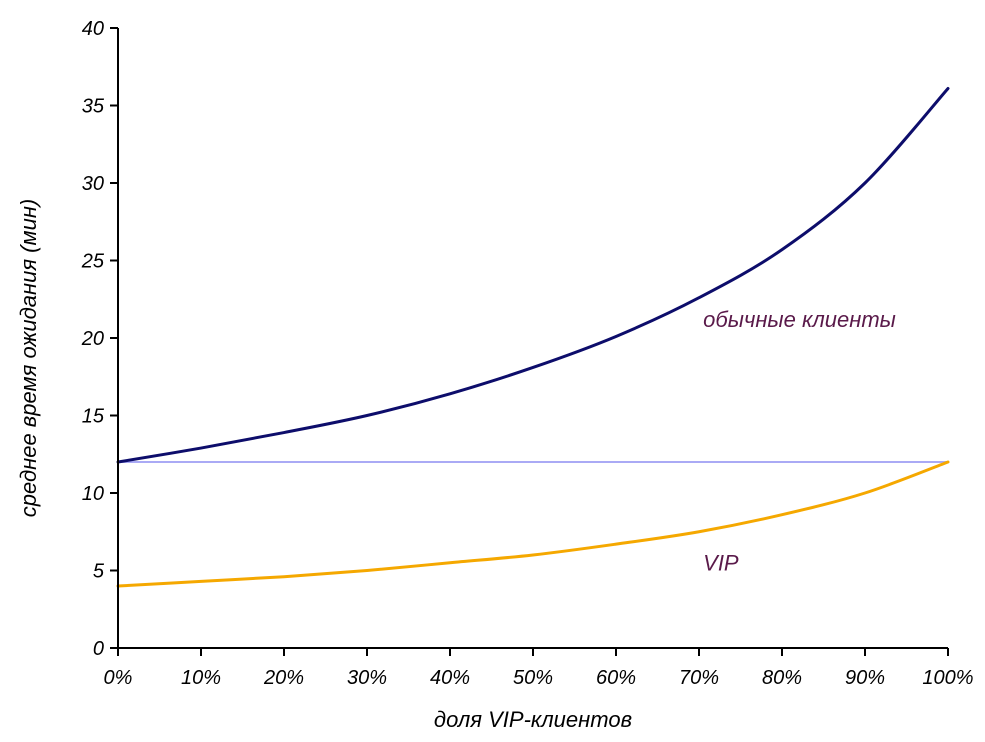  Describe the element at coordinates (92, 339) in the screenshot. I see `y-tick-label: 20` at that location.